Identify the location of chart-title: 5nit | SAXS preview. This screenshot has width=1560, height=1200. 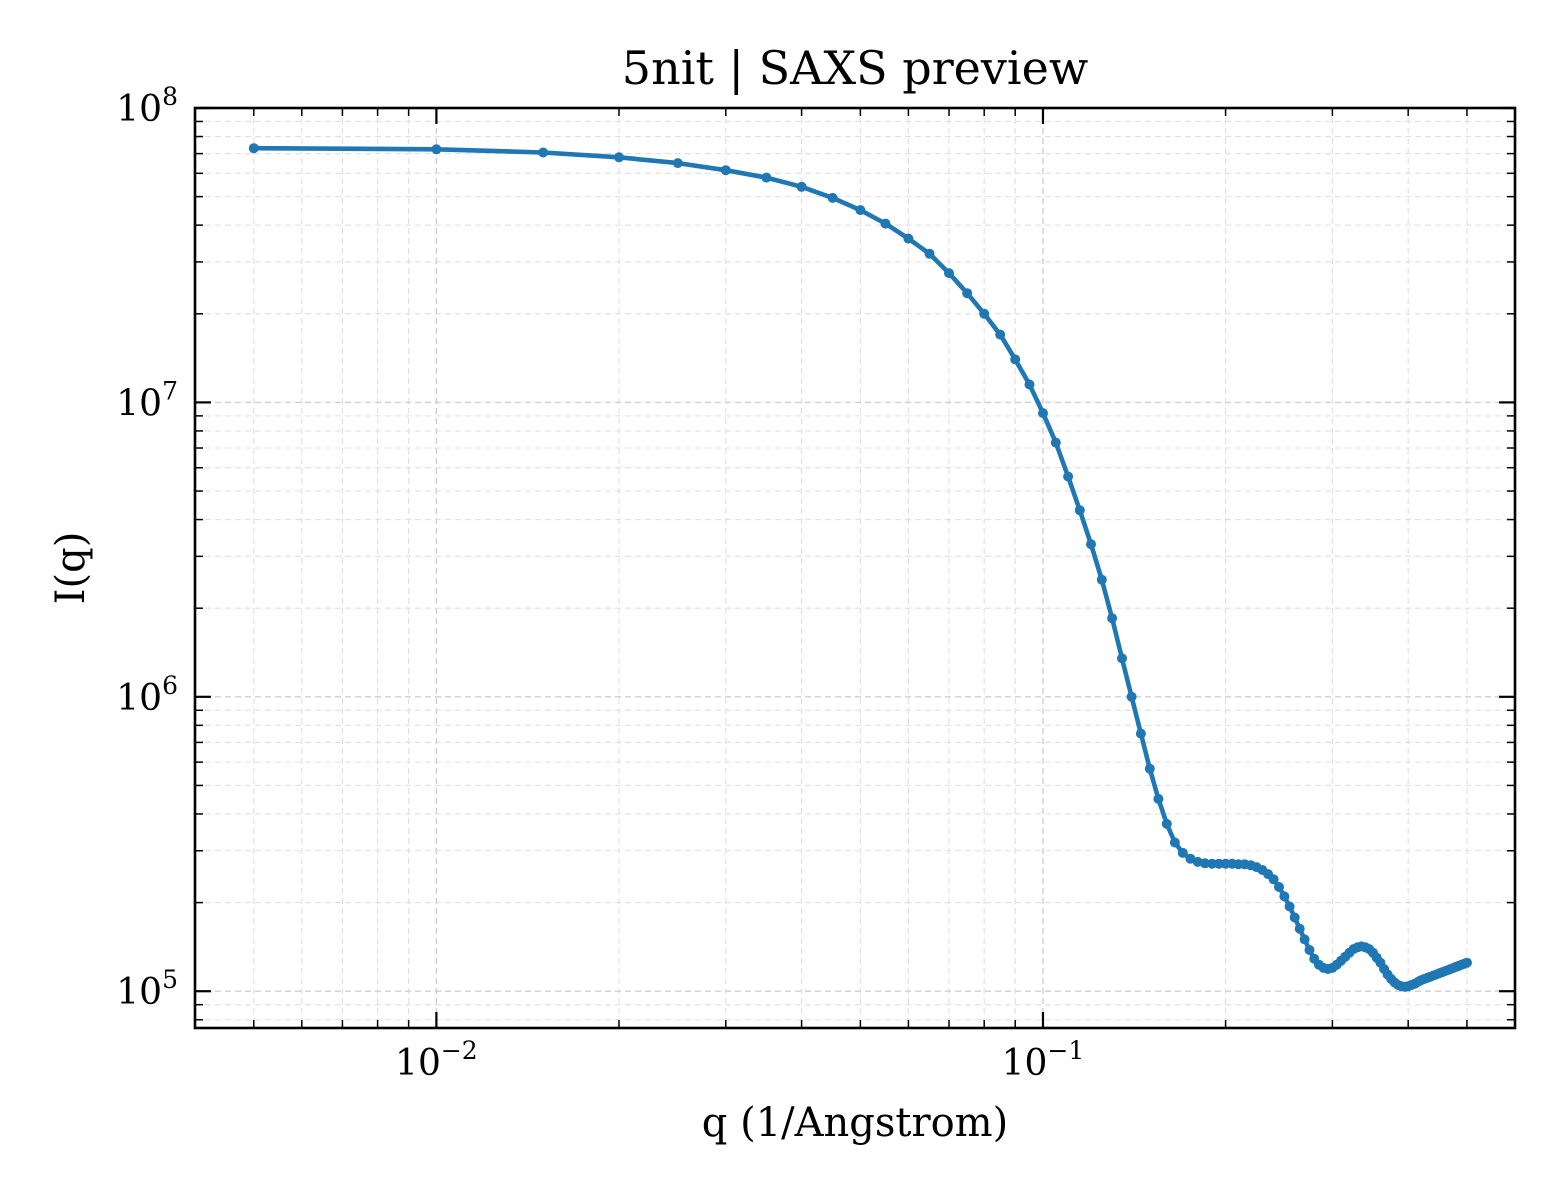
(855, 68).